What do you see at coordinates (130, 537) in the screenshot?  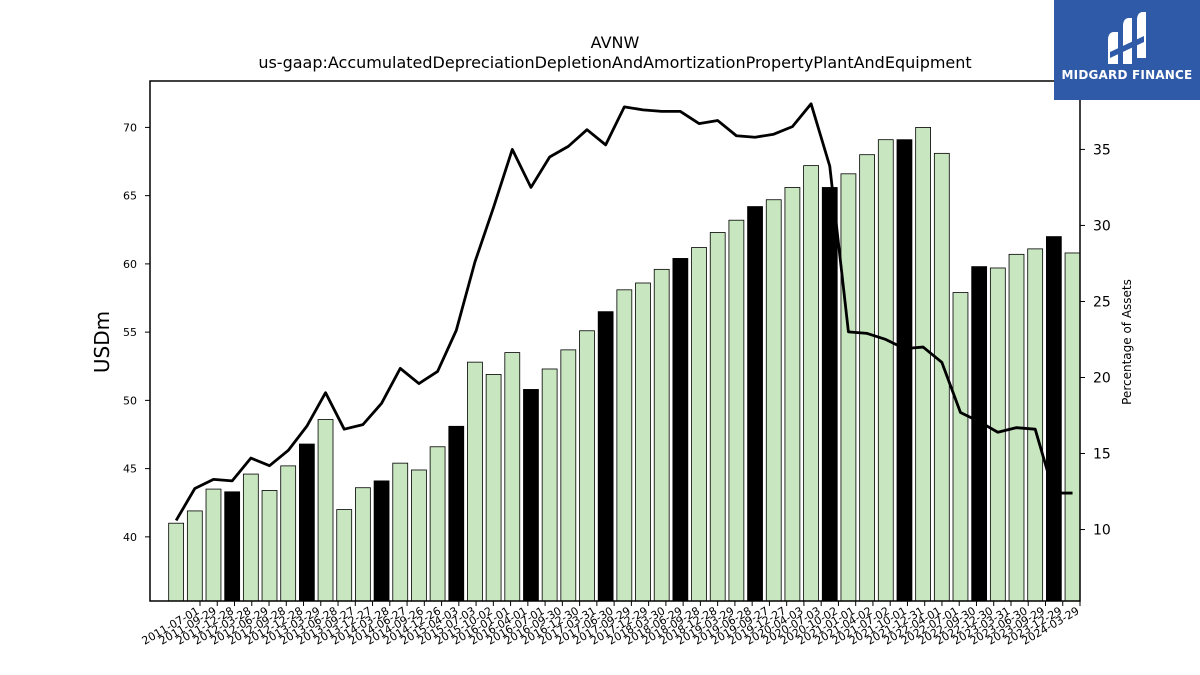 I see `y-tick-label: 40` at bounding box center [130, 537].